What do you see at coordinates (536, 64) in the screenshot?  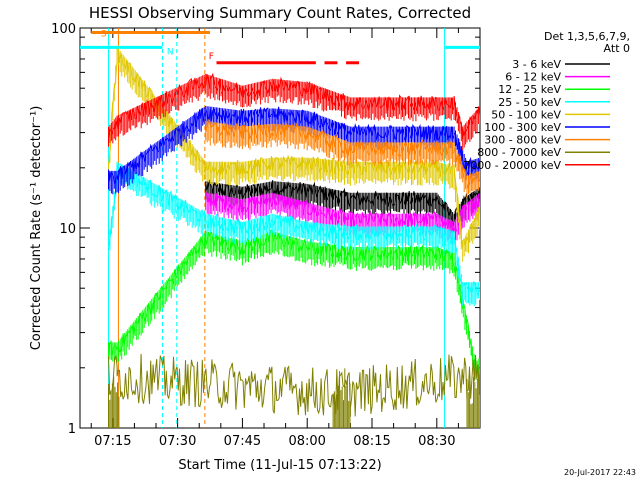 I see `legend-entry-label: 3 - 6 keV` at bounding box center [536, 64].